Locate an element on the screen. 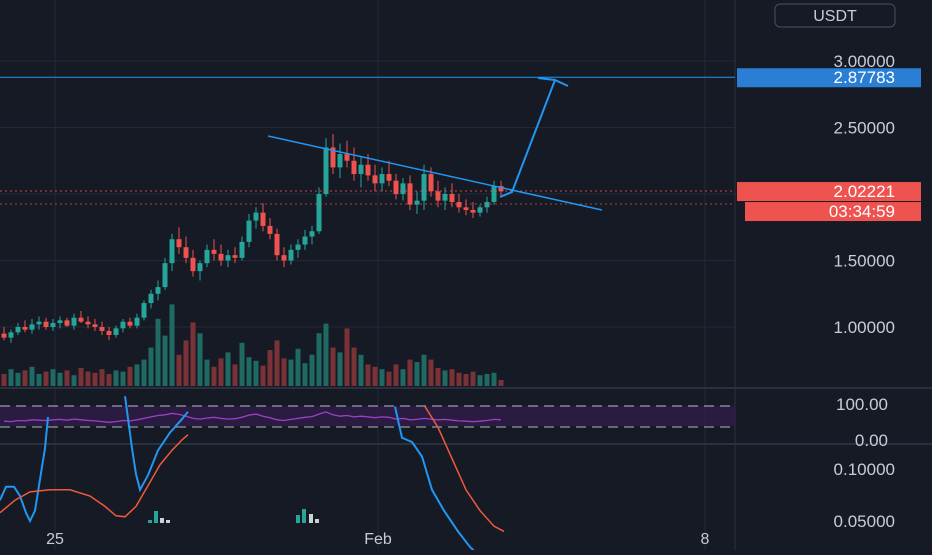  trendline is located at coordinates (435, 173).